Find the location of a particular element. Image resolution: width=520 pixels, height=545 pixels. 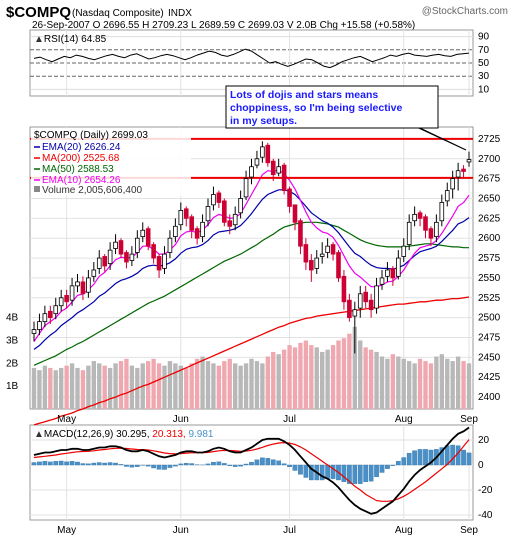

price-tick-label: 2700 is located at coordinates (489, 159).